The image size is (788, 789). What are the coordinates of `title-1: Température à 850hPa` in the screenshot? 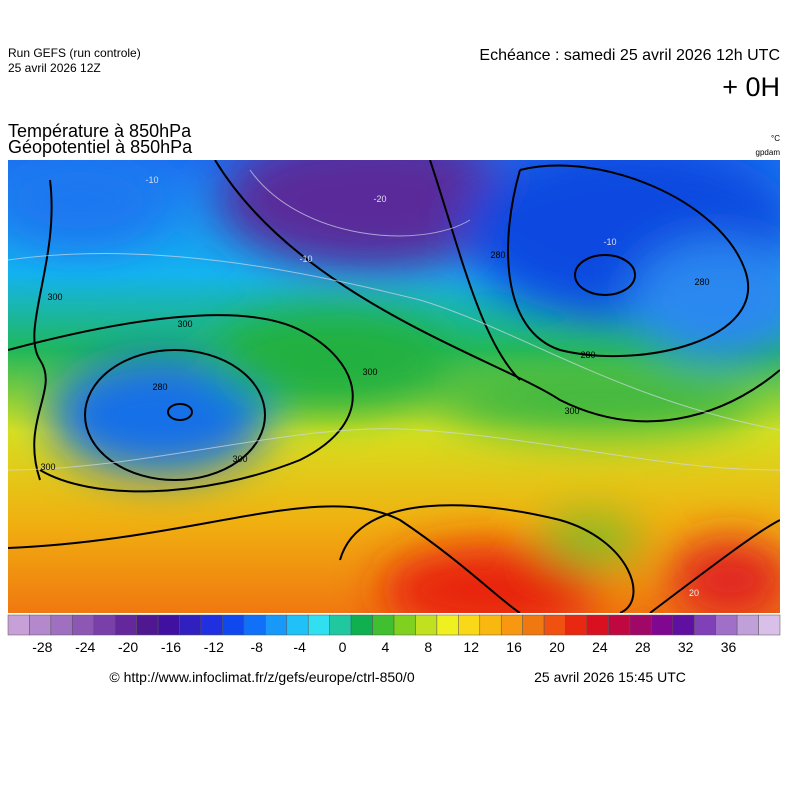 It's located at (100, 131).